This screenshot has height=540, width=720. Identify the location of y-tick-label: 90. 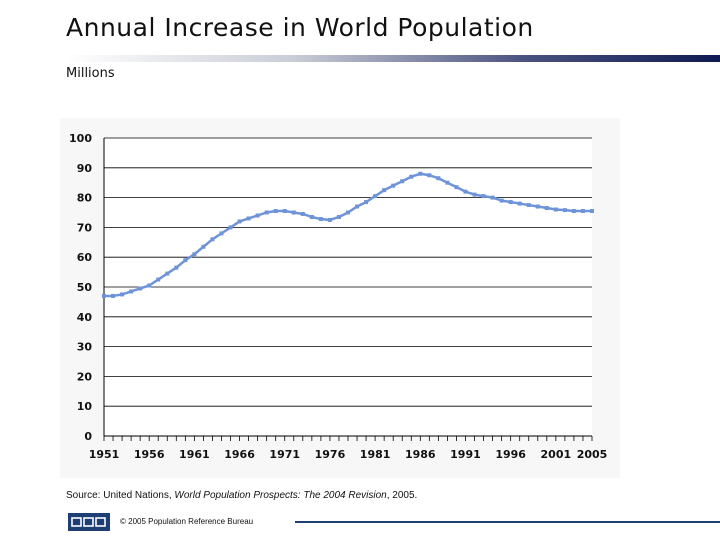
(85, 168).